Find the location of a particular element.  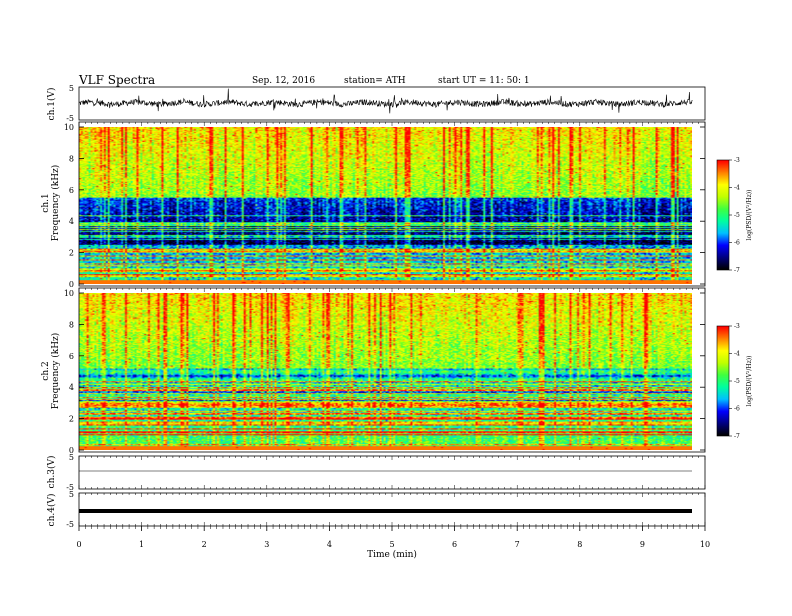

ch2-spec-ylabel-channel: ch.2 is located at coordinates (46, 370).